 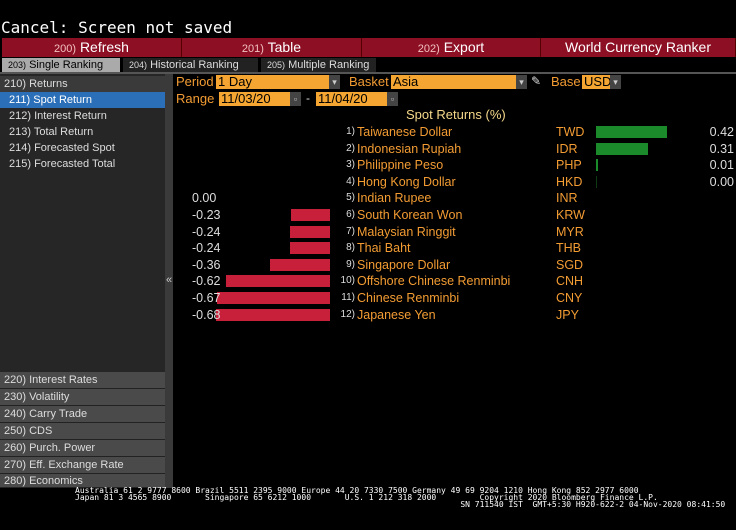 I want to click on sidebar-item-purch-power: 260) Purch. Power, so click(x=82, y=448).